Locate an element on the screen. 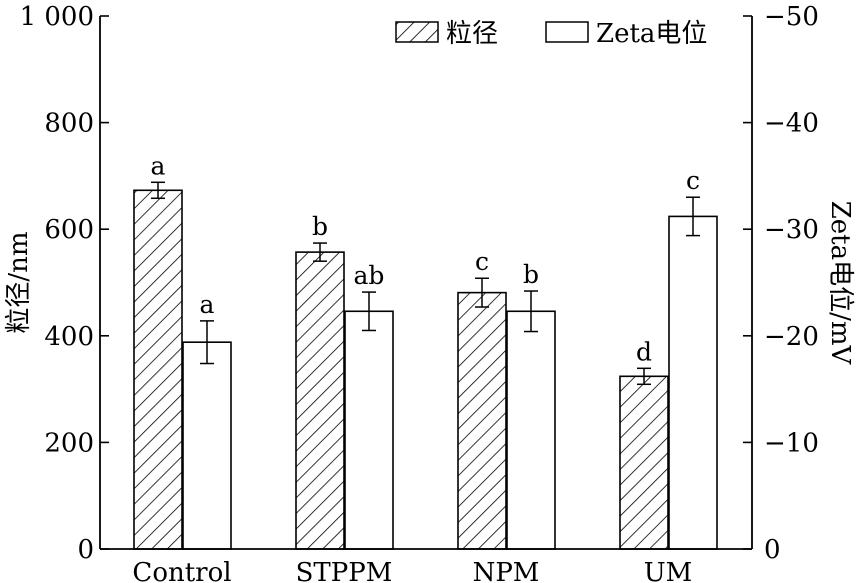 The height and width of the screenshot is (583, 859). legend-swatch-zeta is located at coordinates (567, 32).